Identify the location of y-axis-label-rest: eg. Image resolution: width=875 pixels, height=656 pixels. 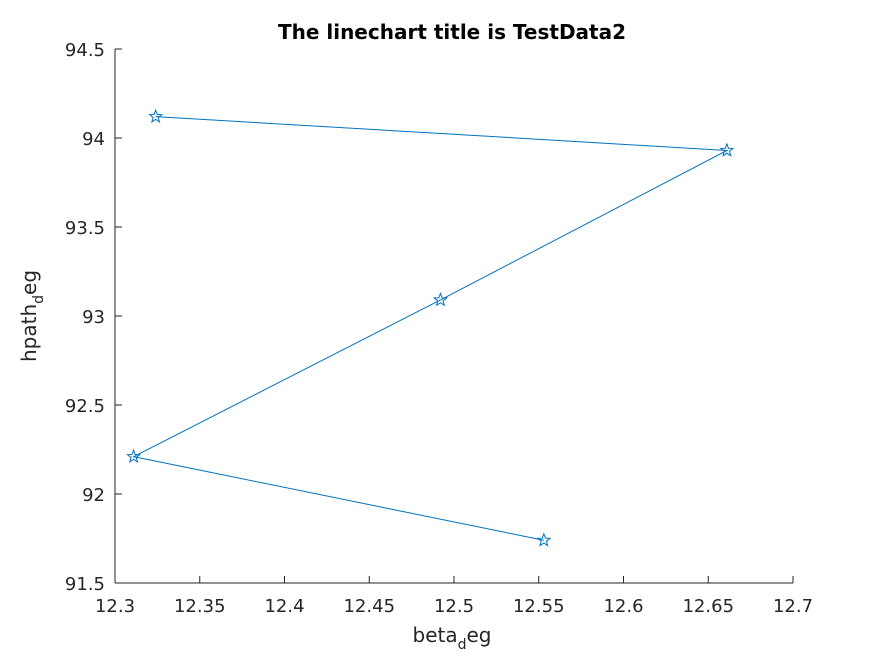
(29, 282).